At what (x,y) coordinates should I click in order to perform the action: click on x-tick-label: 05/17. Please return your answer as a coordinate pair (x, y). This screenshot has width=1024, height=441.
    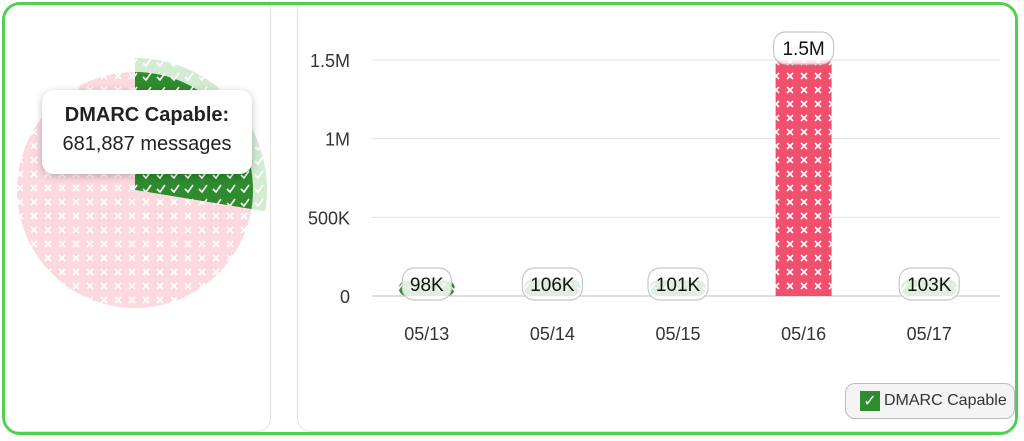
    Looking at the image, I should click on (929, 334).